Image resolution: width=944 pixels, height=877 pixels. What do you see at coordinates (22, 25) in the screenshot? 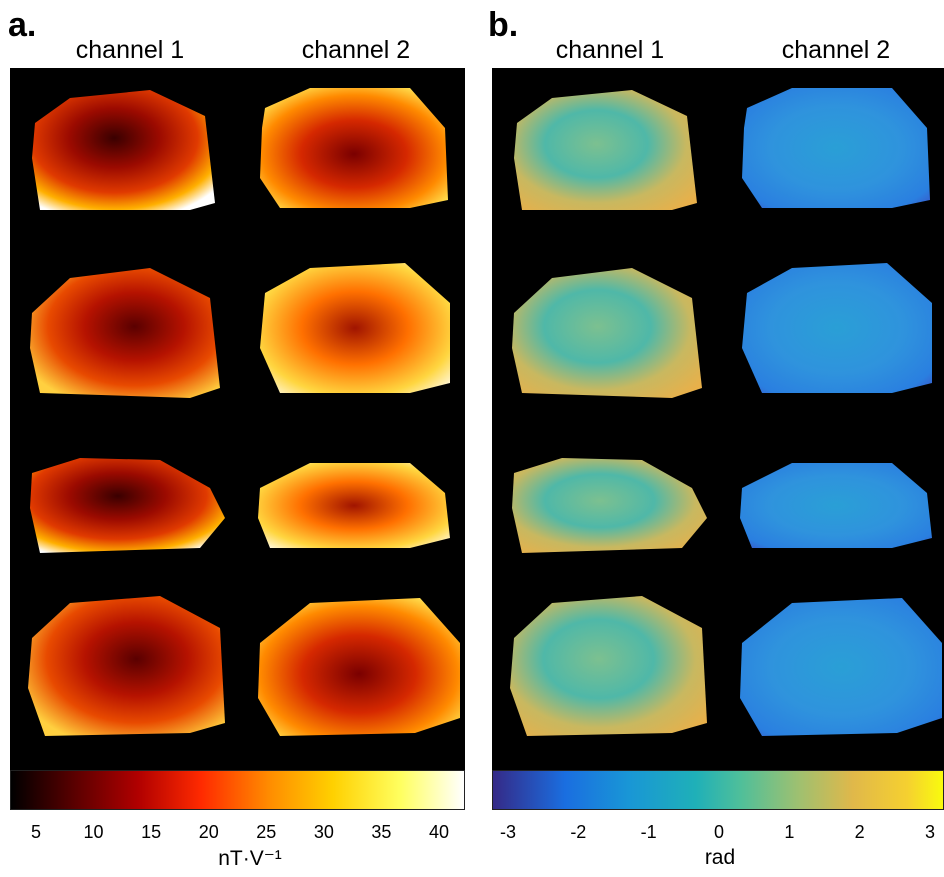
I see `panel-a-label: a.` at bounding box center [22, 25].